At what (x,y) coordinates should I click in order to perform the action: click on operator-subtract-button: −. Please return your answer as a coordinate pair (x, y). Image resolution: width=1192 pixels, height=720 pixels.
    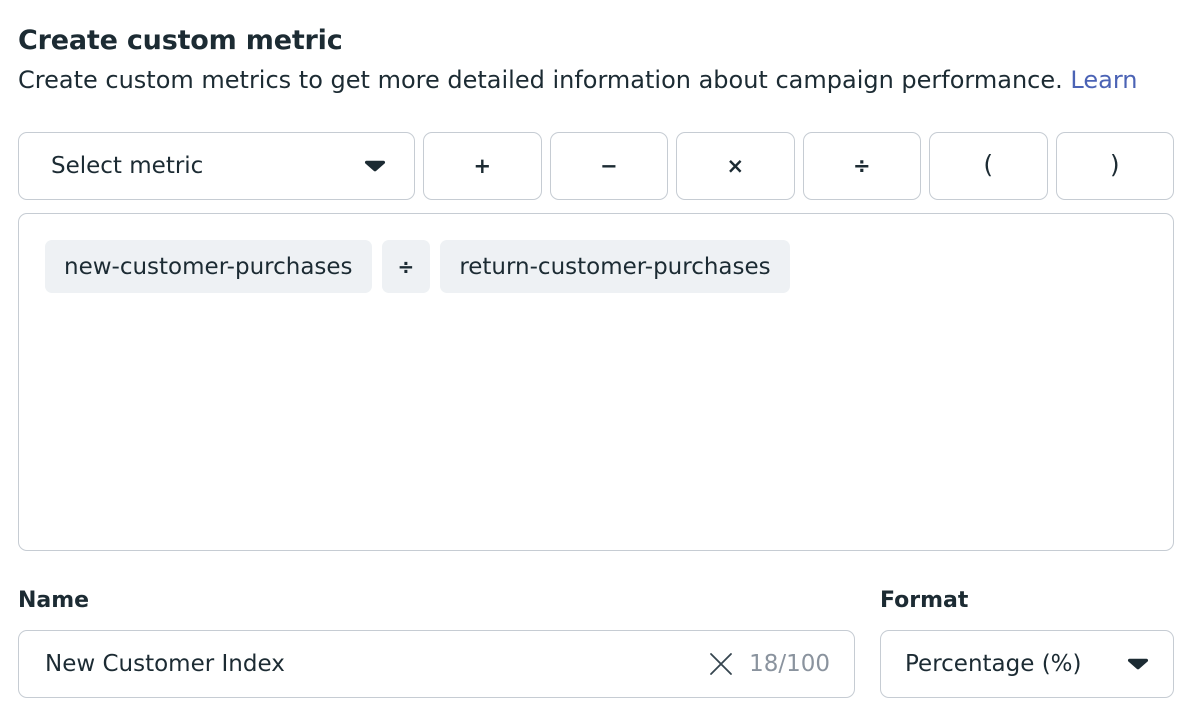
    Looking at the image, I should click on (608, 166).